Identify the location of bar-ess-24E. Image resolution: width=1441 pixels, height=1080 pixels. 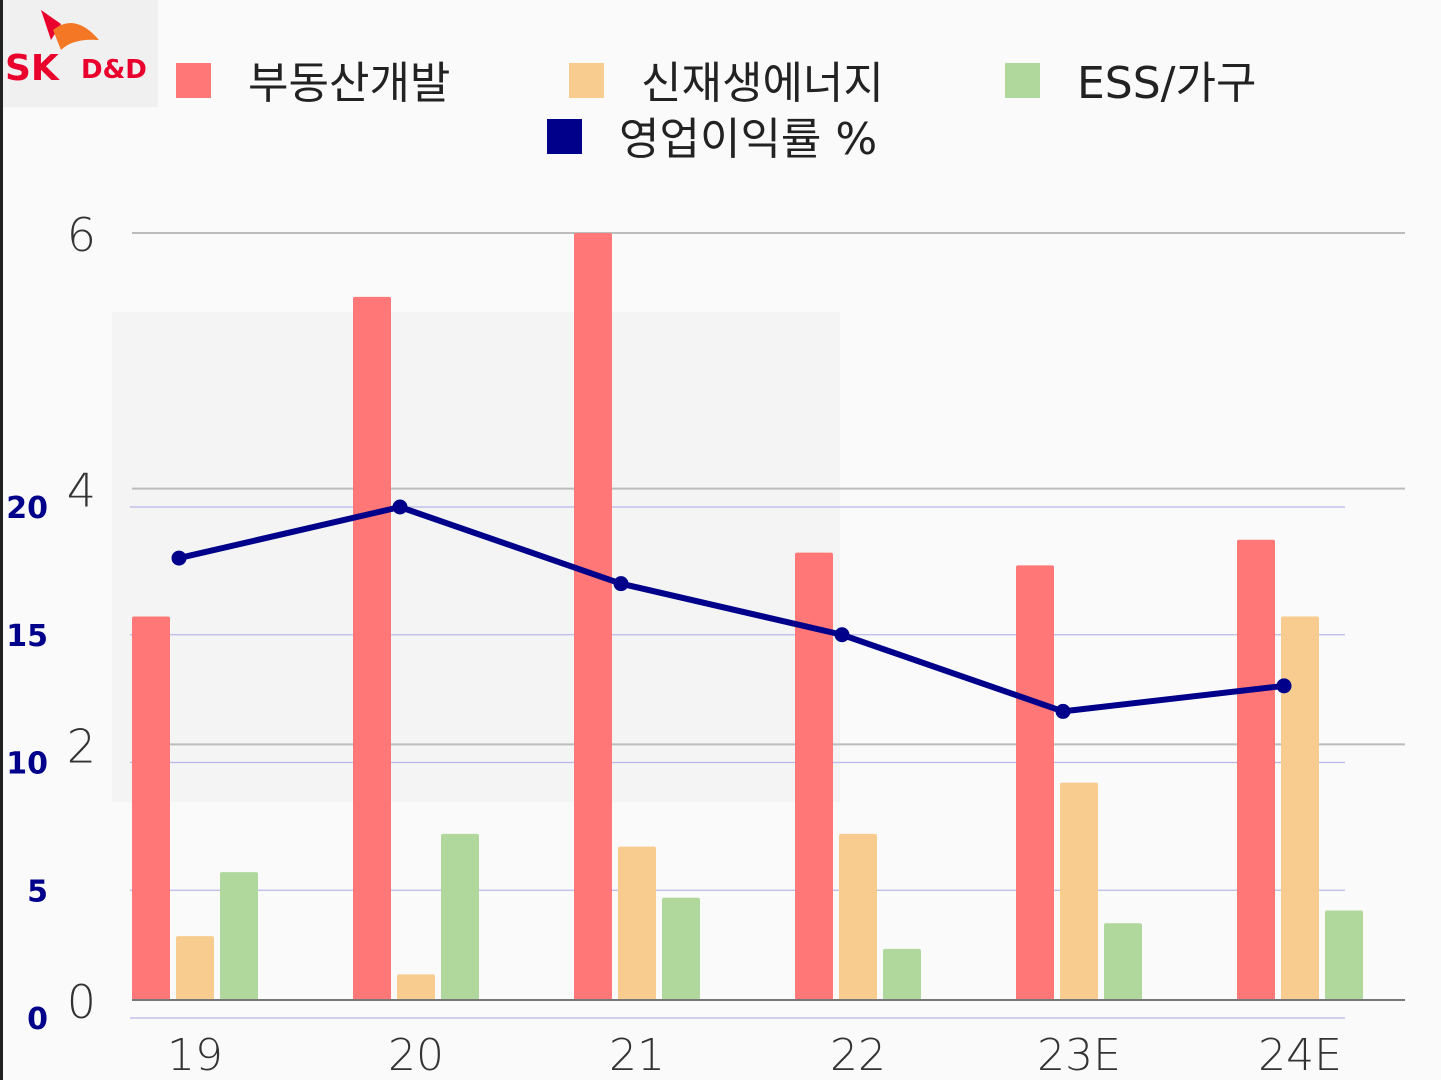
(1344, 955).